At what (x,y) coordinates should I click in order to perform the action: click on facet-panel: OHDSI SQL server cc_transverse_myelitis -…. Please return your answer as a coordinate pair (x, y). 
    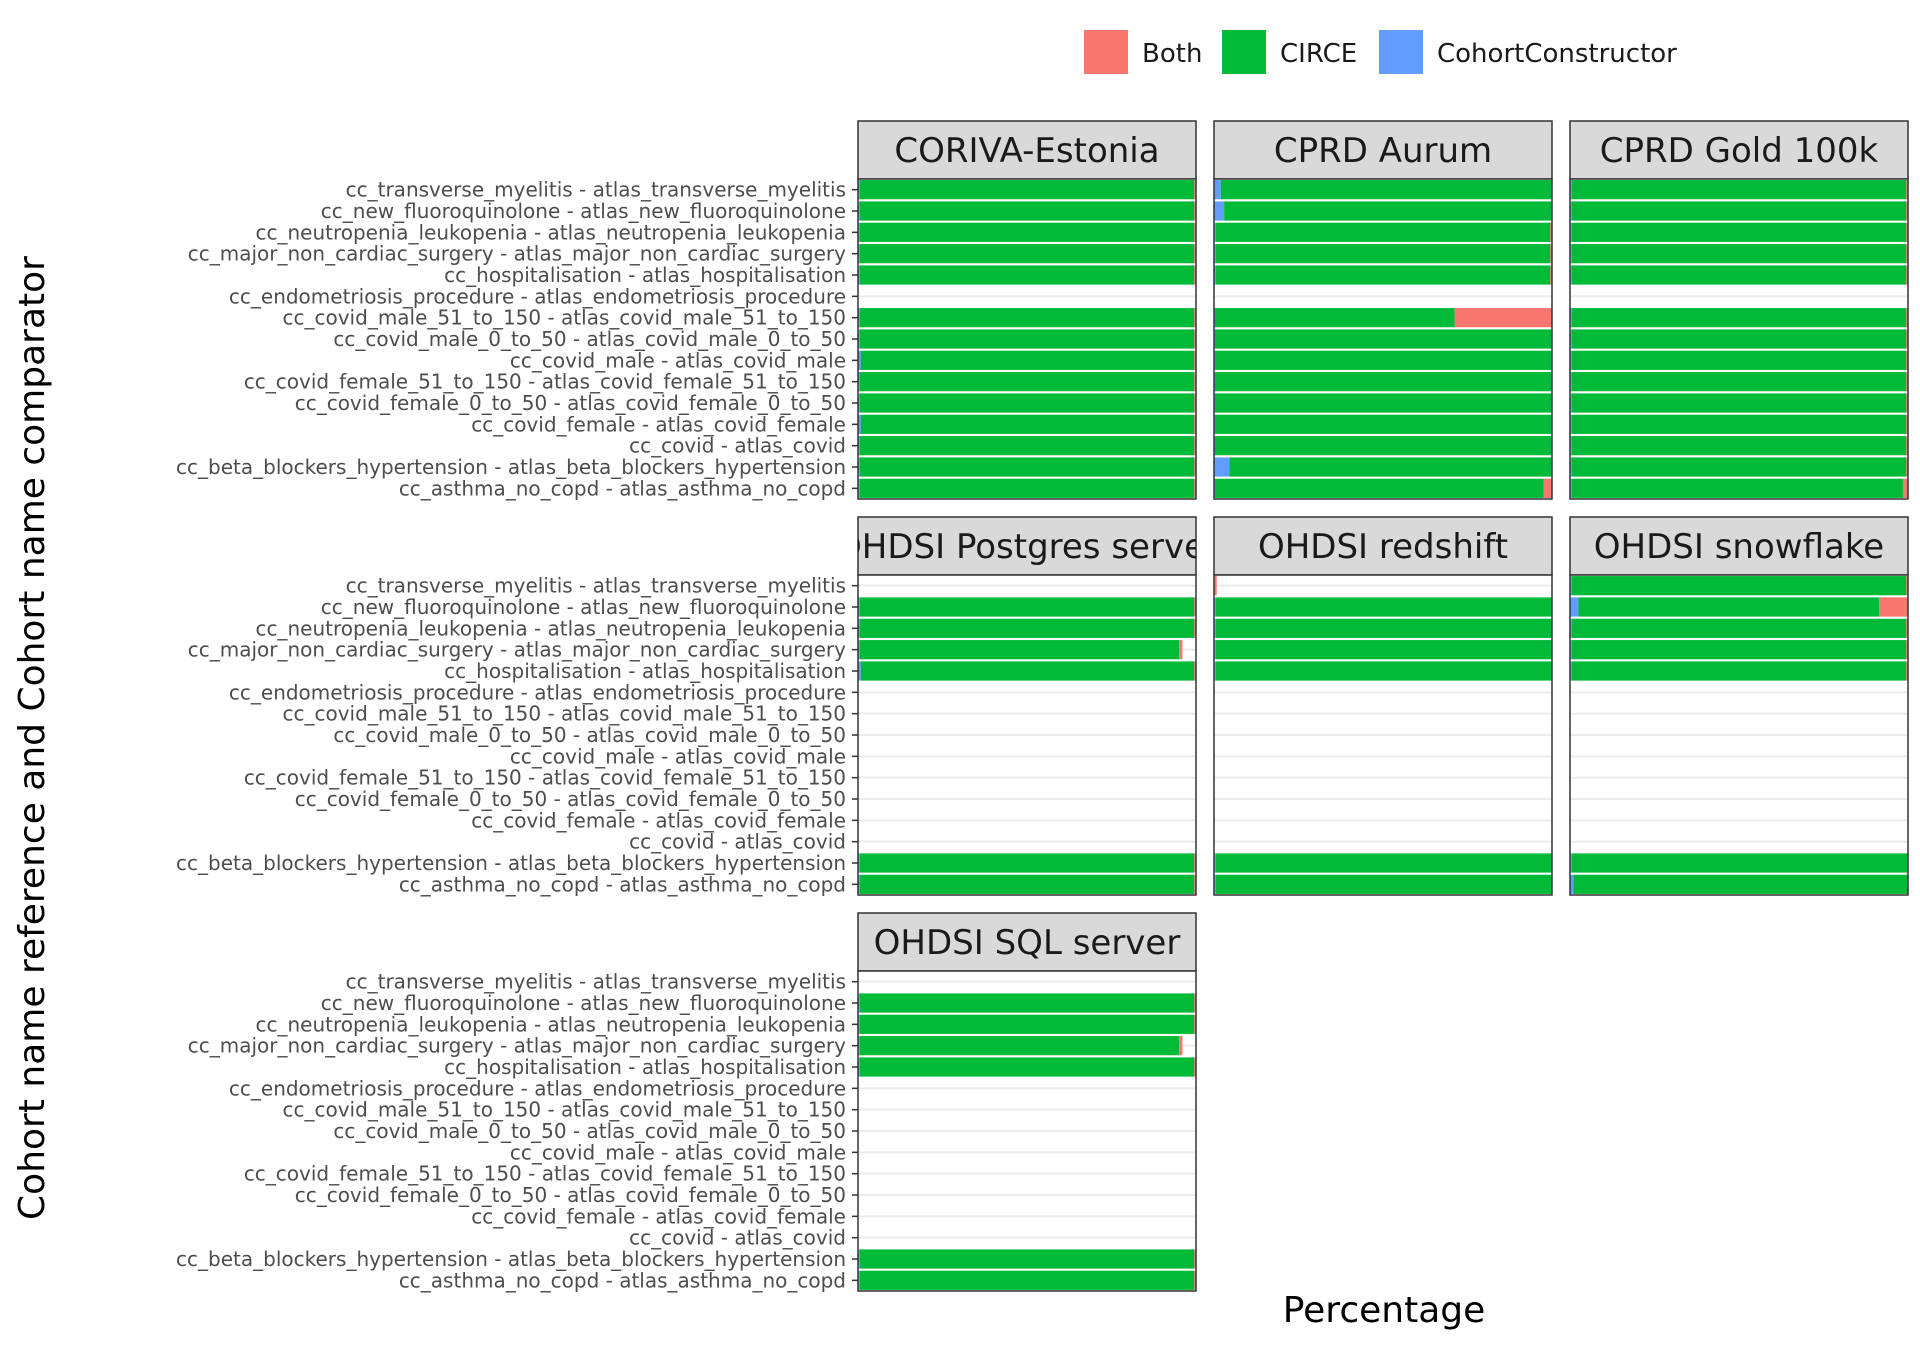
    Looking at the image, I should click on (686, 1102).